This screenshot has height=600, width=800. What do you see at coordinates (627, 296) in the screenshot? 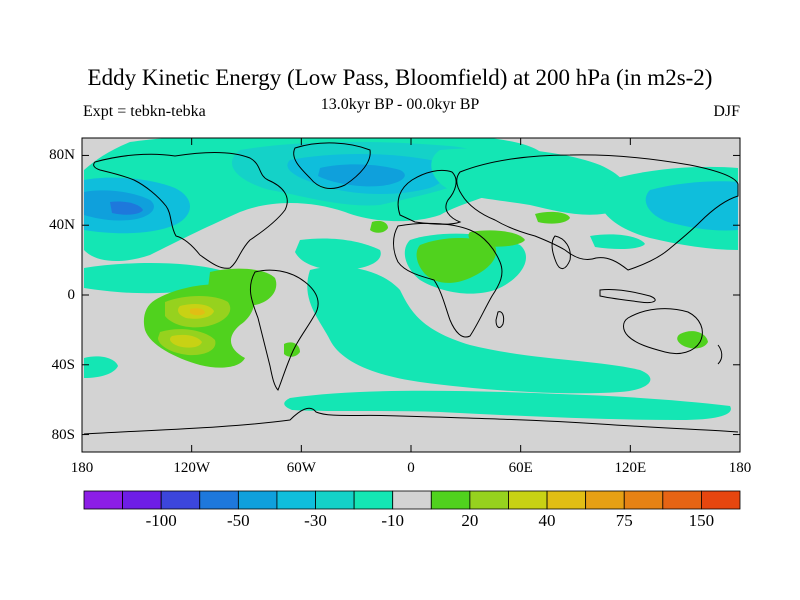
I see `coastline-indonesia` at bounding box center [627, 296].